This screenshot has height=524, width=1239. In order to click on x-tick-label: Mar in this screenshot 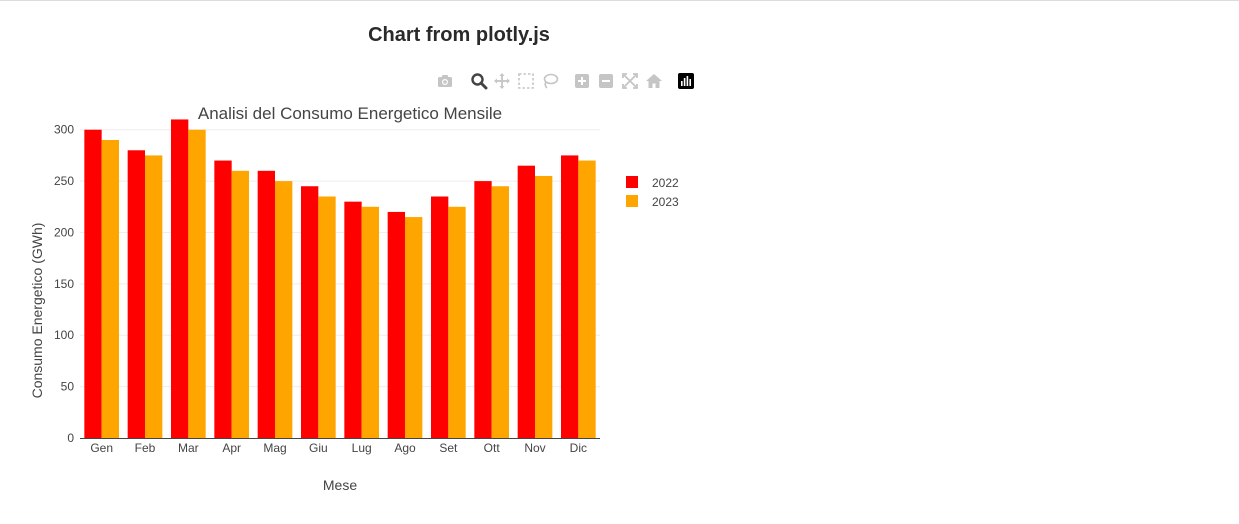, I will do `click(188, 448)`.